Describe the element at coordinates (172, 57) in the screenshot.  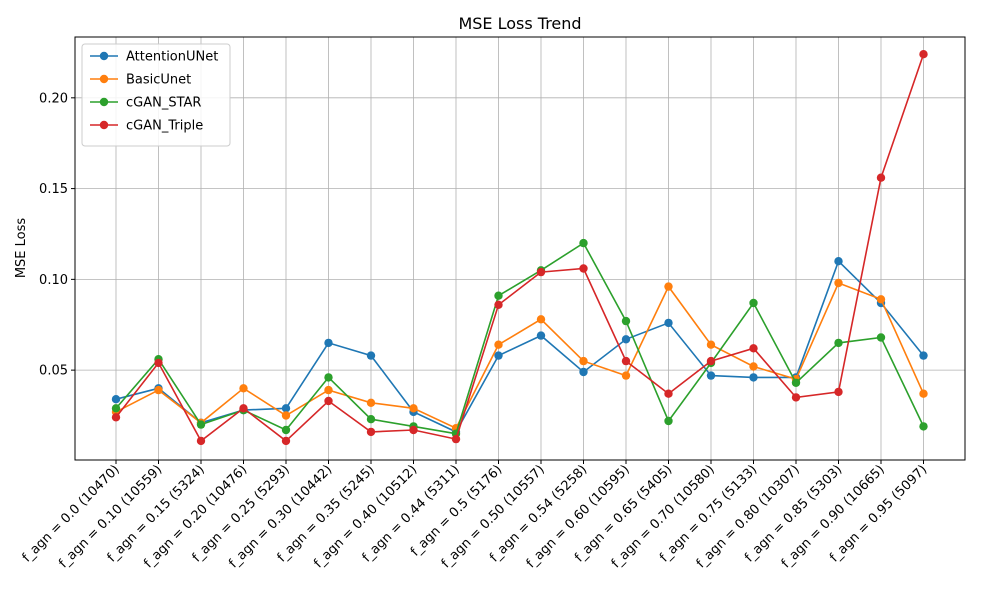
I see `legend-label-attentionunet: AttentionUNet` at that location.